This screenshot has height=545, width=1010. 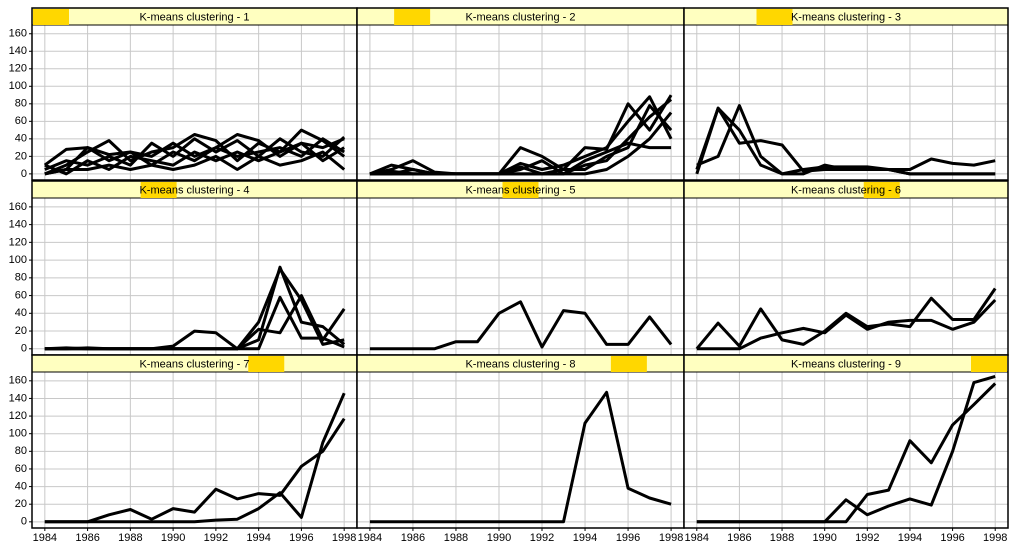 What do you see at coordinates (846, 364) in the screenshot?
I see `panel-title: K-means clustering - 9` at bounding box center [846, 364].